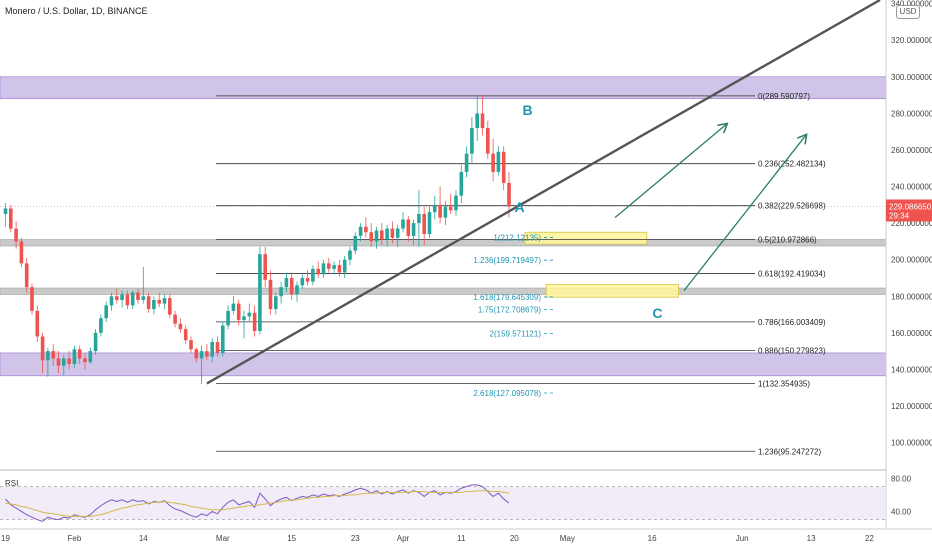 Image resolution: width=932 pixels, height=555 pixels. I want to click on fib-extension-label: 1.618(179.645309), so click(507, 297).